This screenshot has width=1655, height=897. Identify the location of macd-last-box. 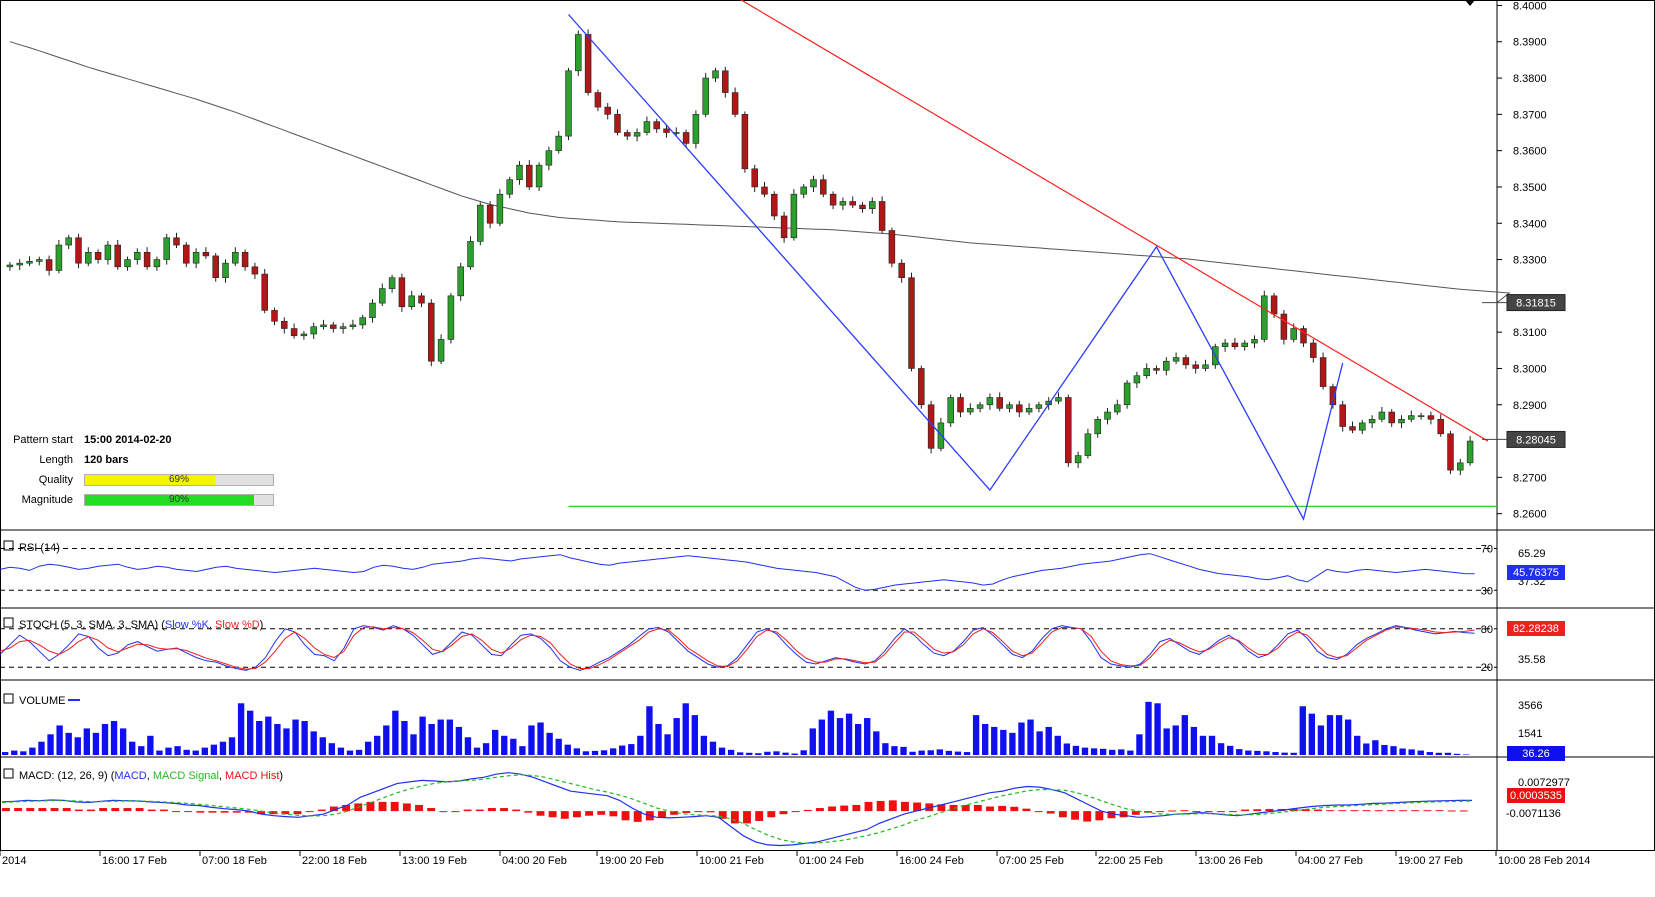
(1536, 795).